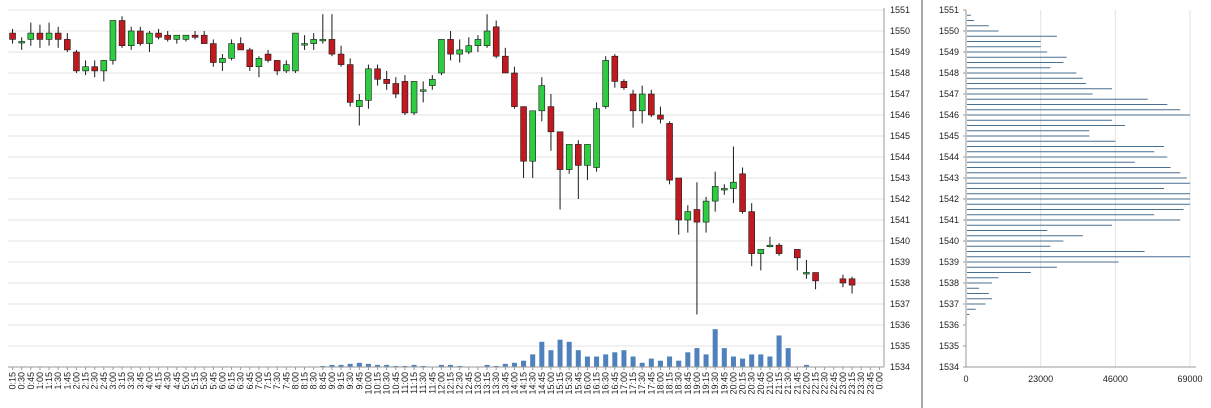  I want to click on time-tick-label: 2:45, so click(104, 381).